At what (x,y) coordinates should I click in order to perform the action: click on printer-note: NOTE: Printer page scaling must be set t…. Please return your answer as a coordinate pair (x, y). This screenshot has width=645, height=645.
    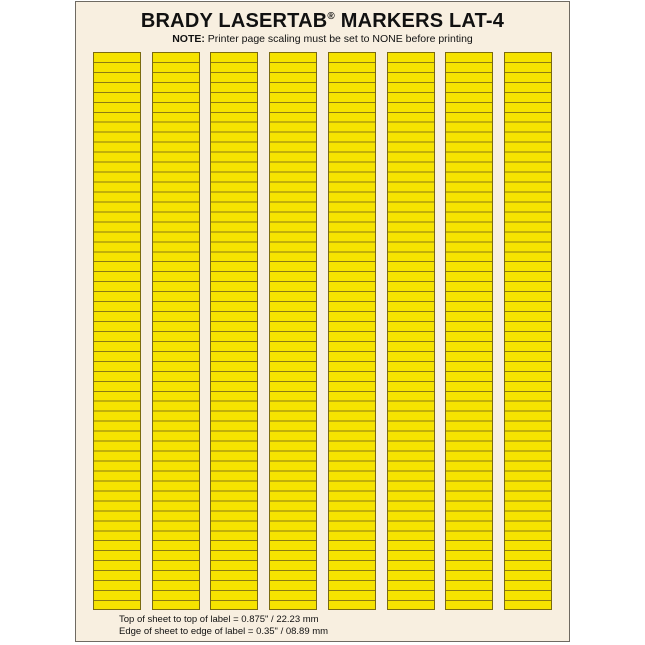
    Looking at the image, I should click on (322, 39).